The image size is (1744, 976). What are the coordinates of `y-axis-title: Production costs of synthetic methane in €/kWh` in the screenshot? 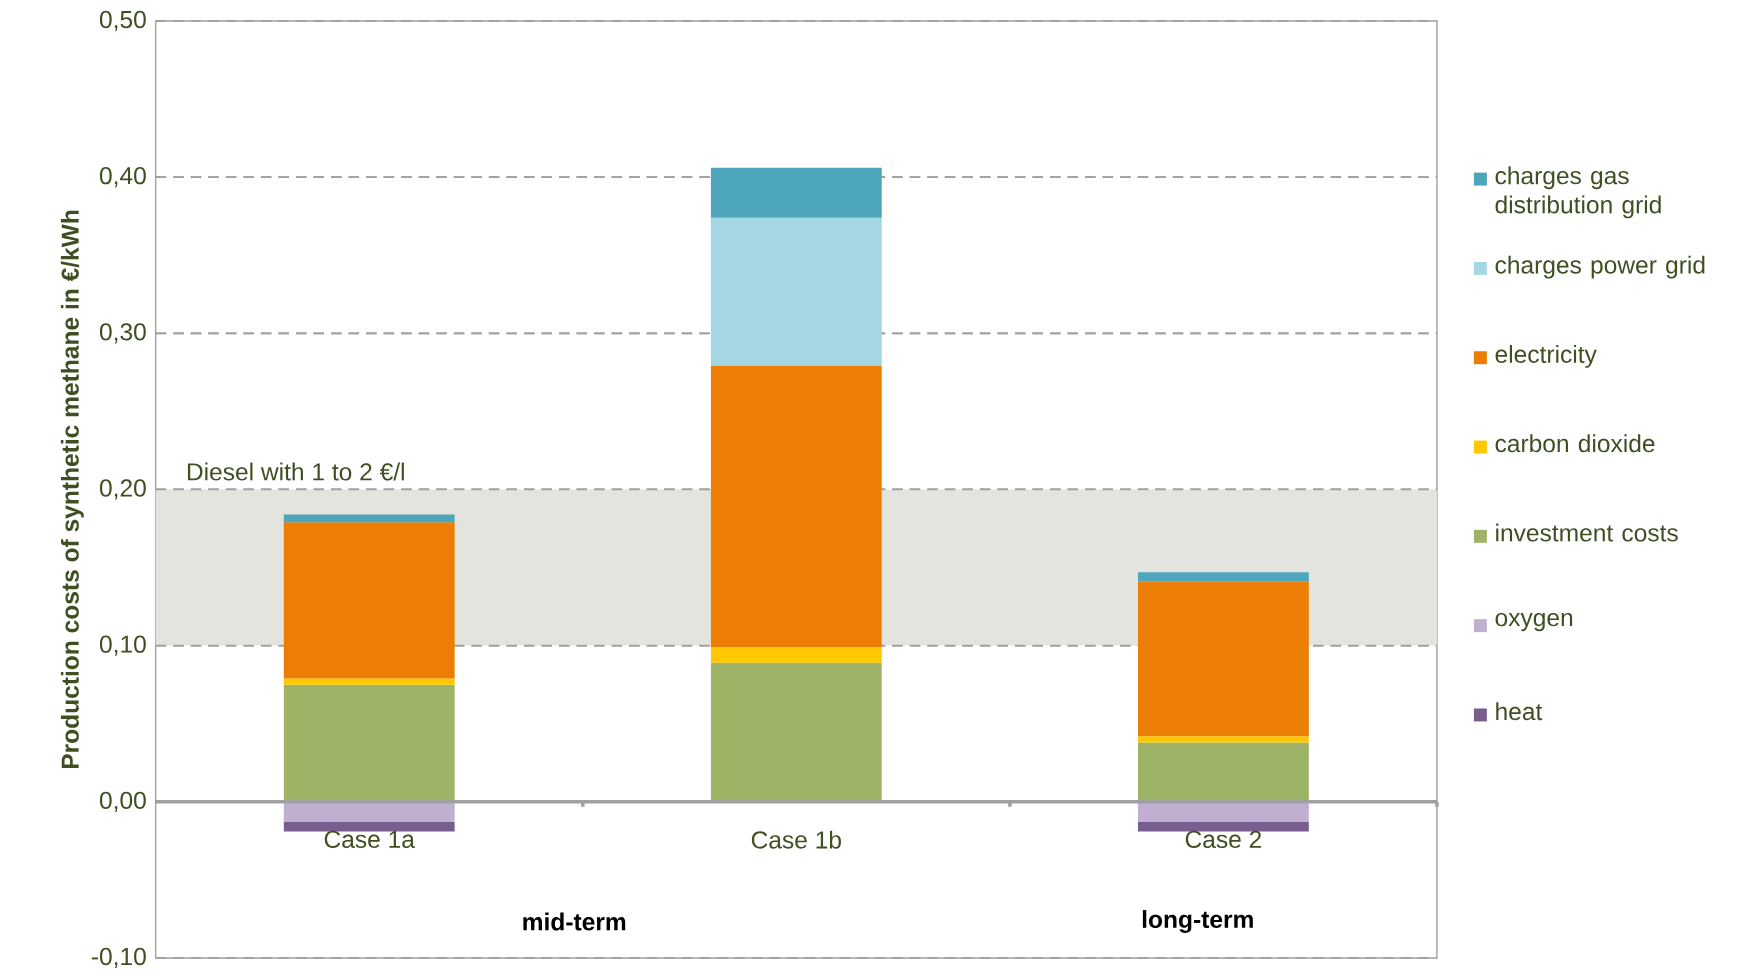 It's located at (72, 489).